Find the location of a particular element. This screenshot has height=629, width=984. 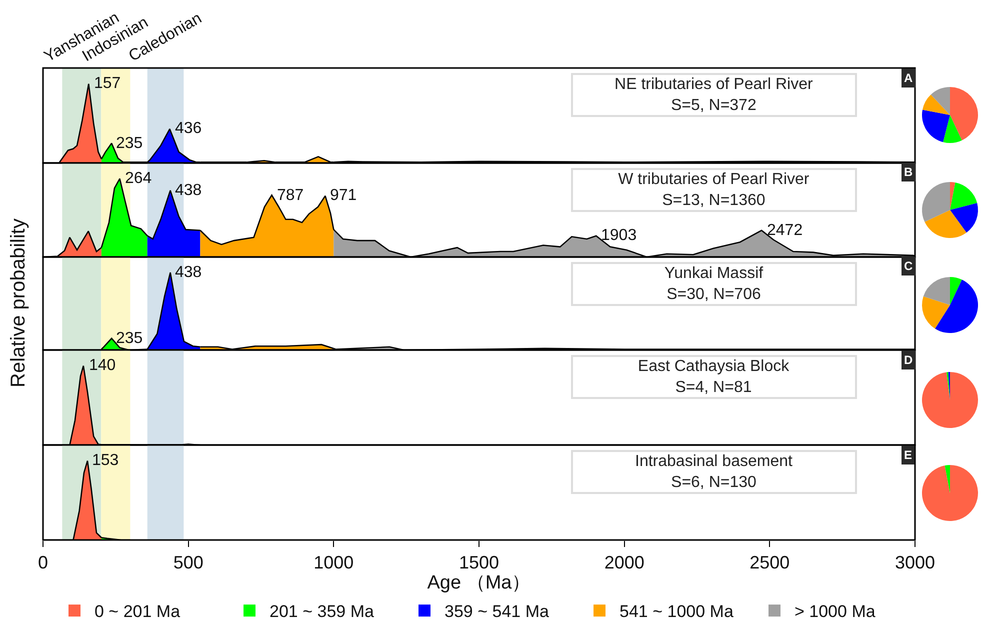

annotation: 157 is located at coordinates (107, 83).